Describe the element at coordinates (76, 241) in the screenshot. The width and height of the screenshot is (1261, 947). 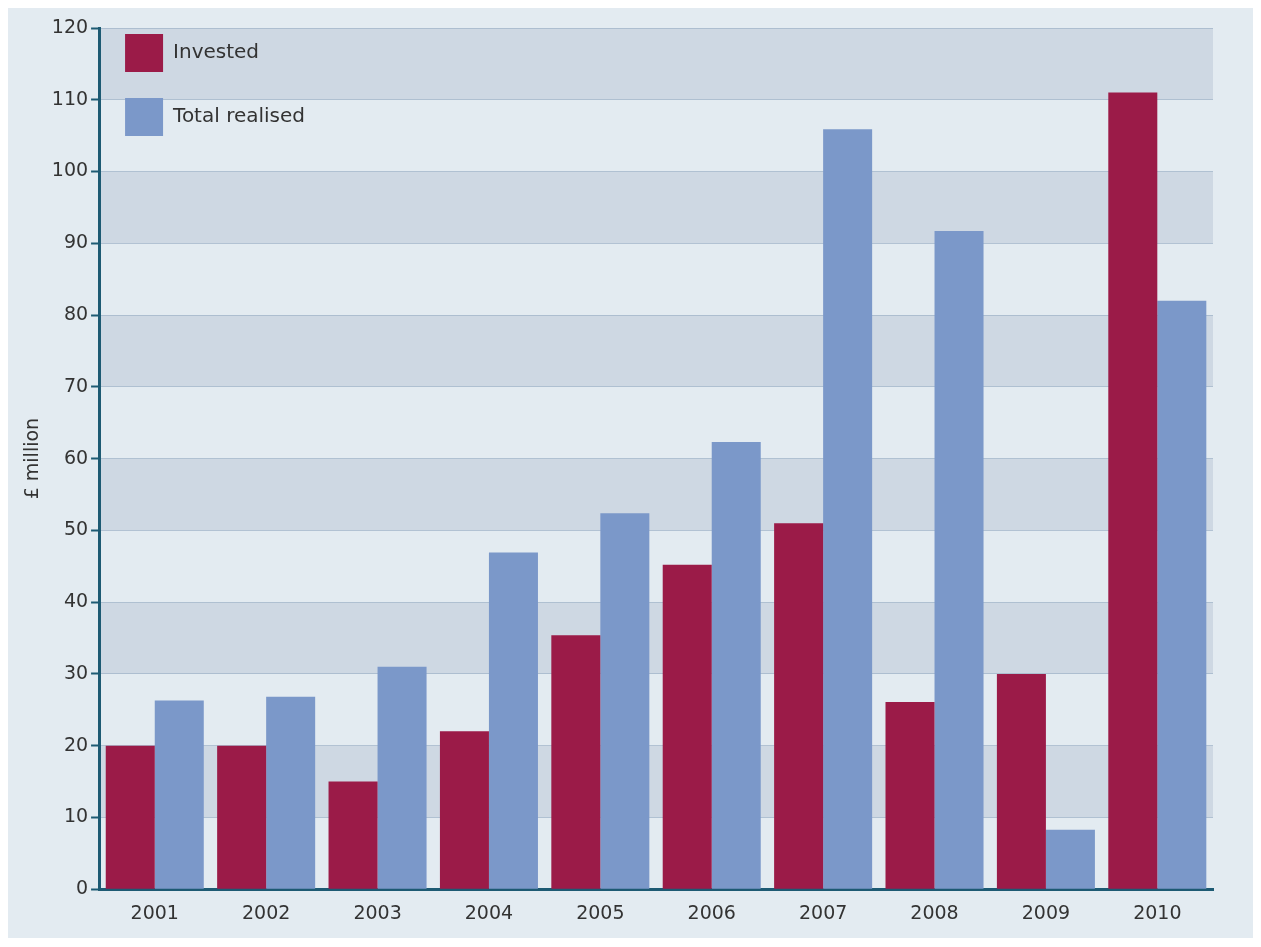
I see `y-tick-label: 90` at that location.